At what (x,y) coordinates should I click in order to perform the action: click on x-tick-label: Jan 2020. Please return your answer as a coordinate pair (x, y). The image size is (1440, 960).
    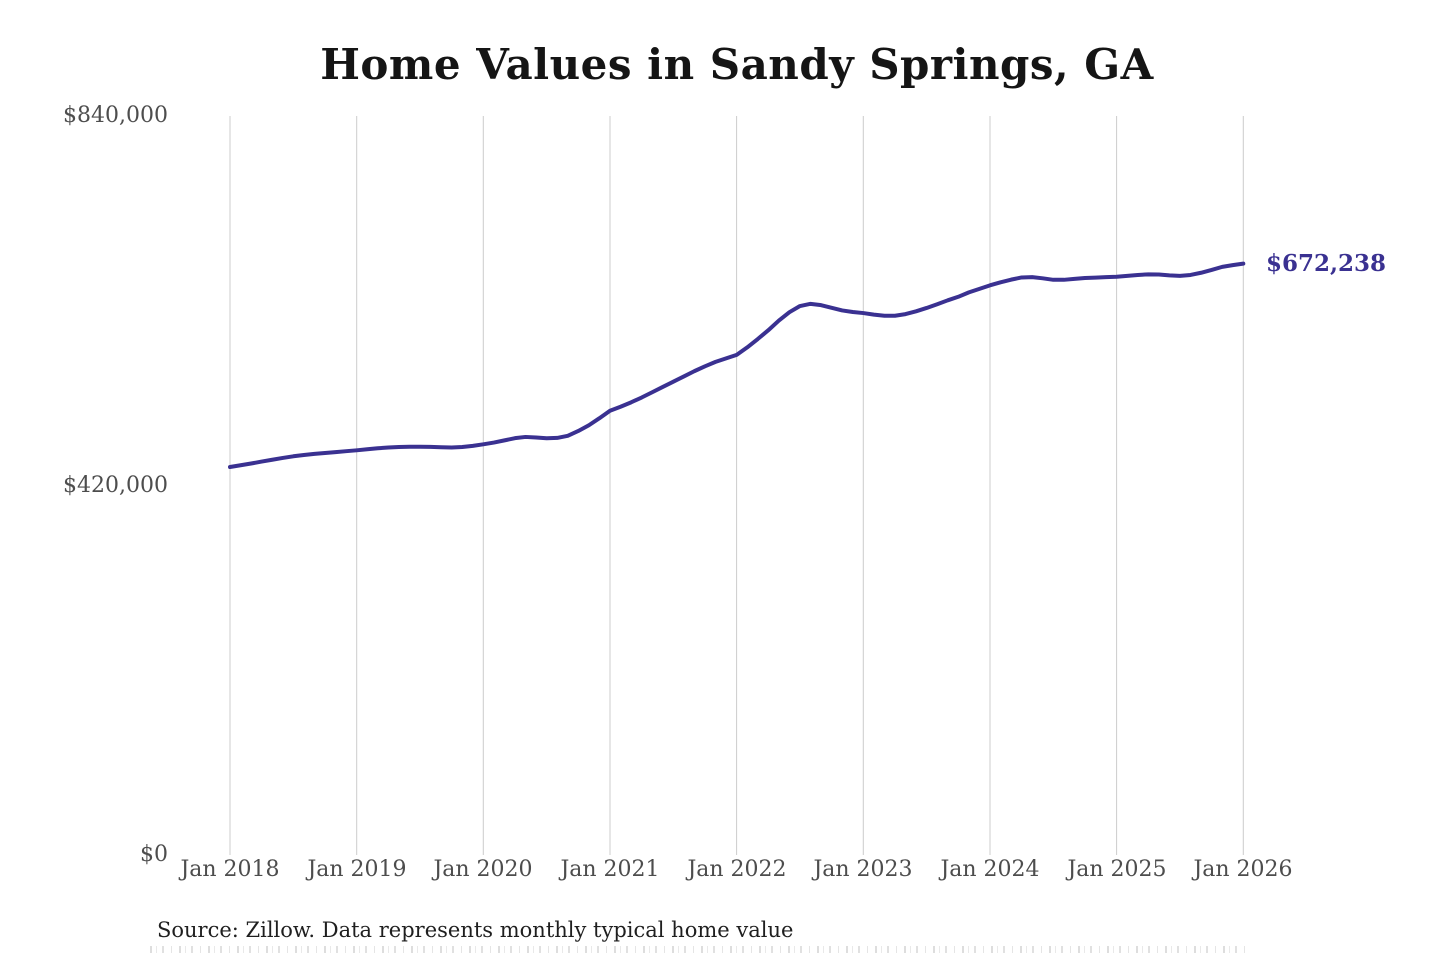
    Looking at the image, I should click on (483, 869).